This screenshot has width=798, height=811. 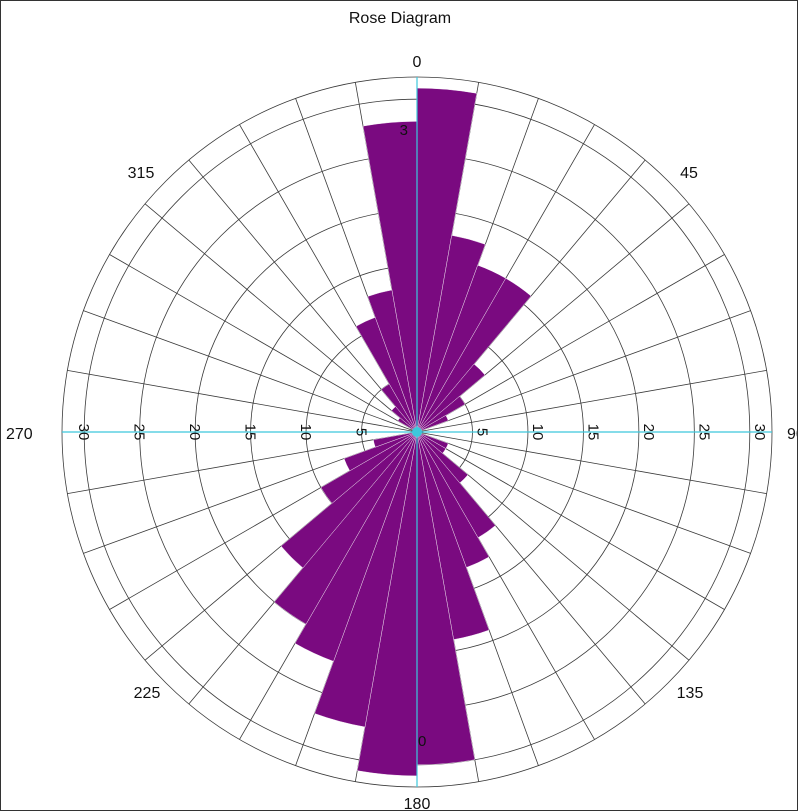 I want to click on radial-tick-label-right: 25, so click(x=703, y=432).